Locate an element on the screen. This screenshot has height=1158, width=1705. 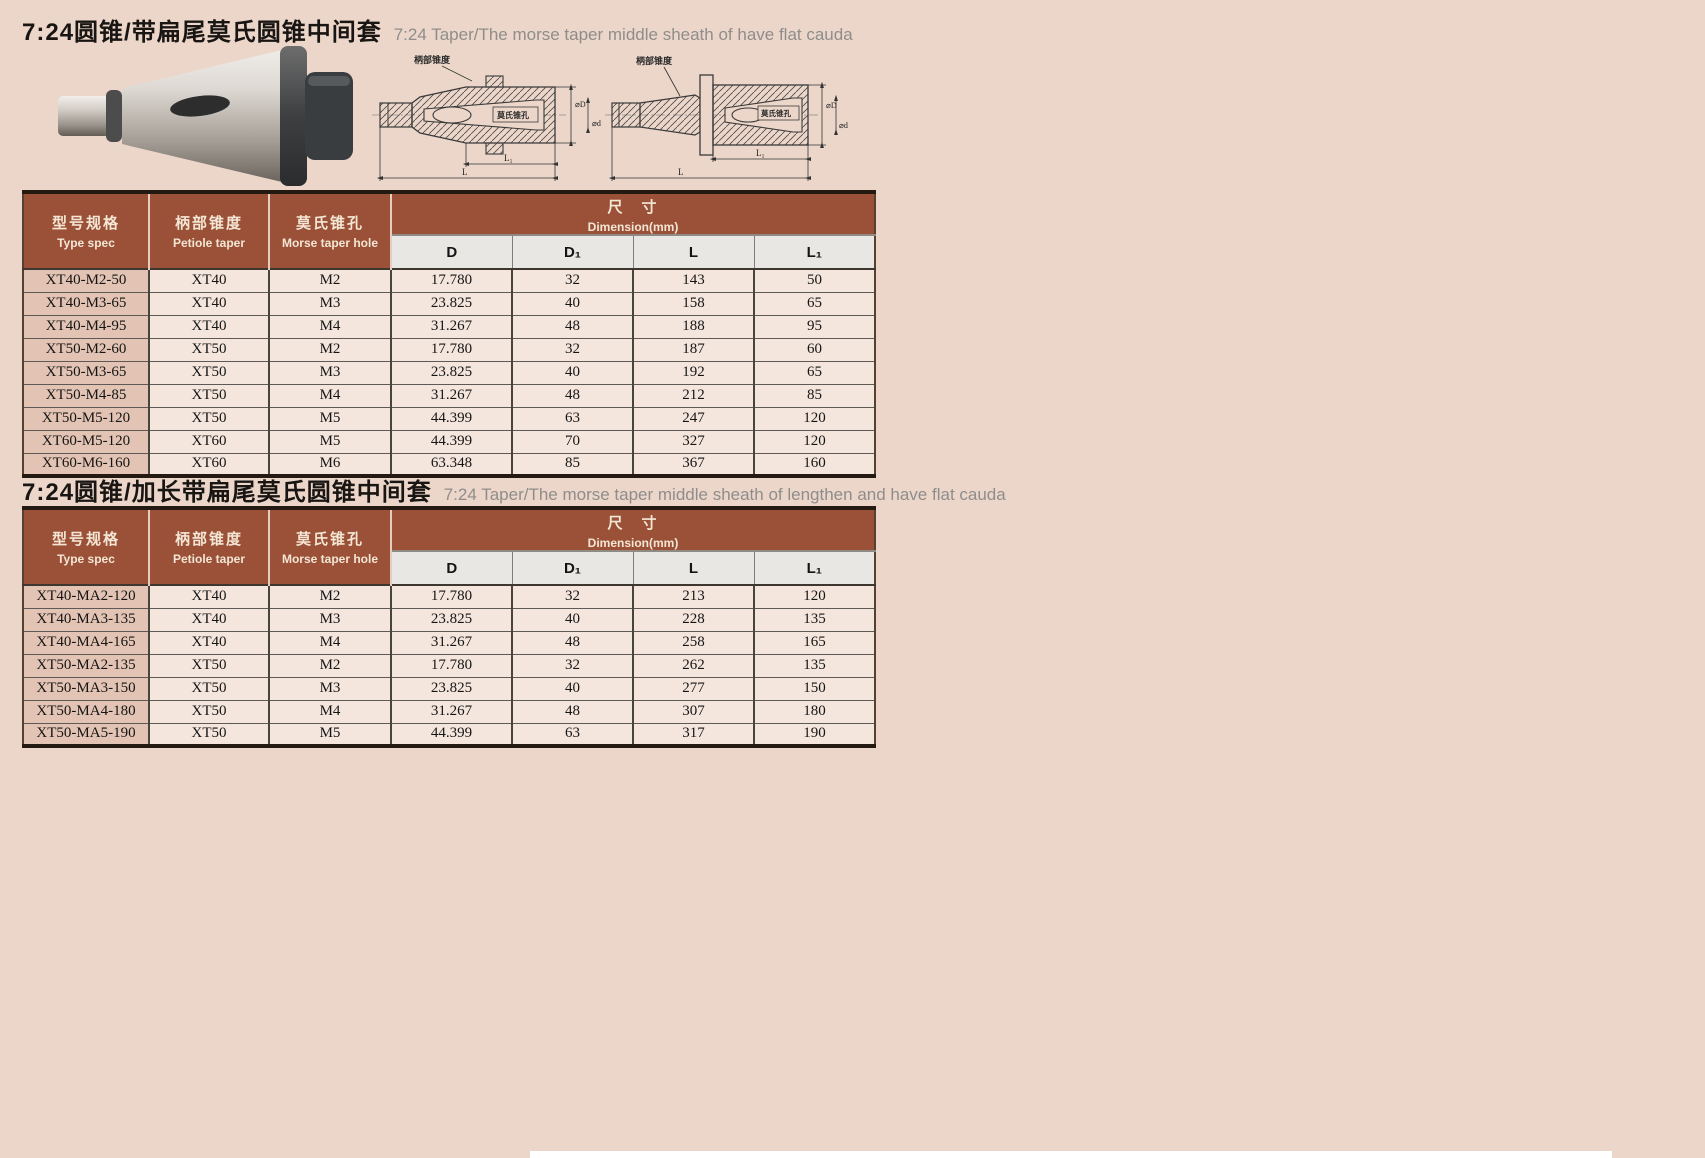
section1-title-zh: 7:24圆锥/带扁尾莫氏圆锥中间套 is located at coordinates (202, 32).